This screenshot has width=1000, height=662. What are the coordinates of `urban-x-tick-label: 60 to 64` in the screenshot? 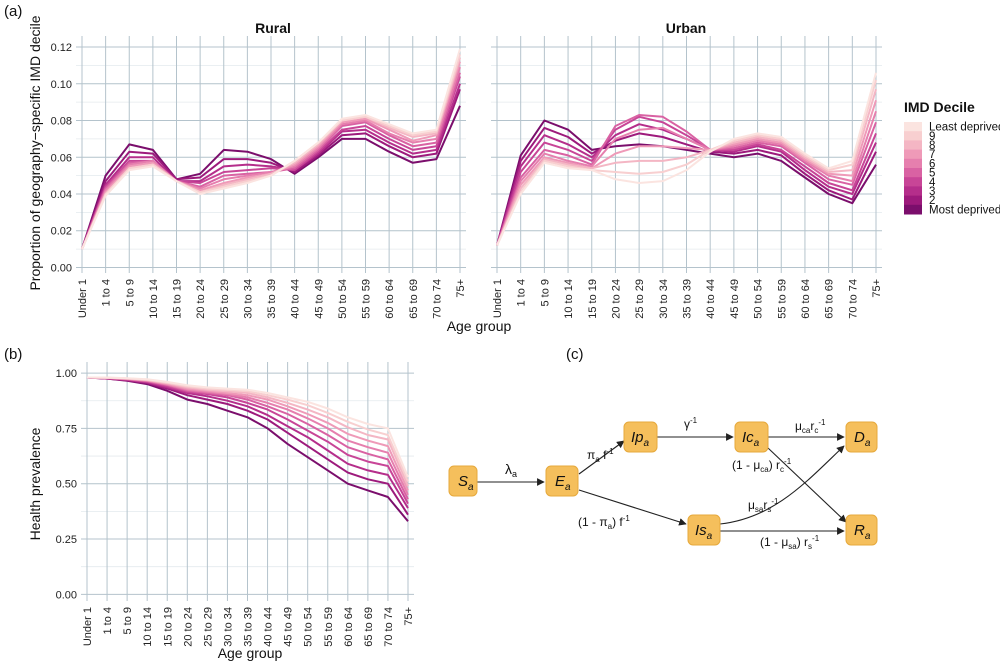 It's located at (806, 299).